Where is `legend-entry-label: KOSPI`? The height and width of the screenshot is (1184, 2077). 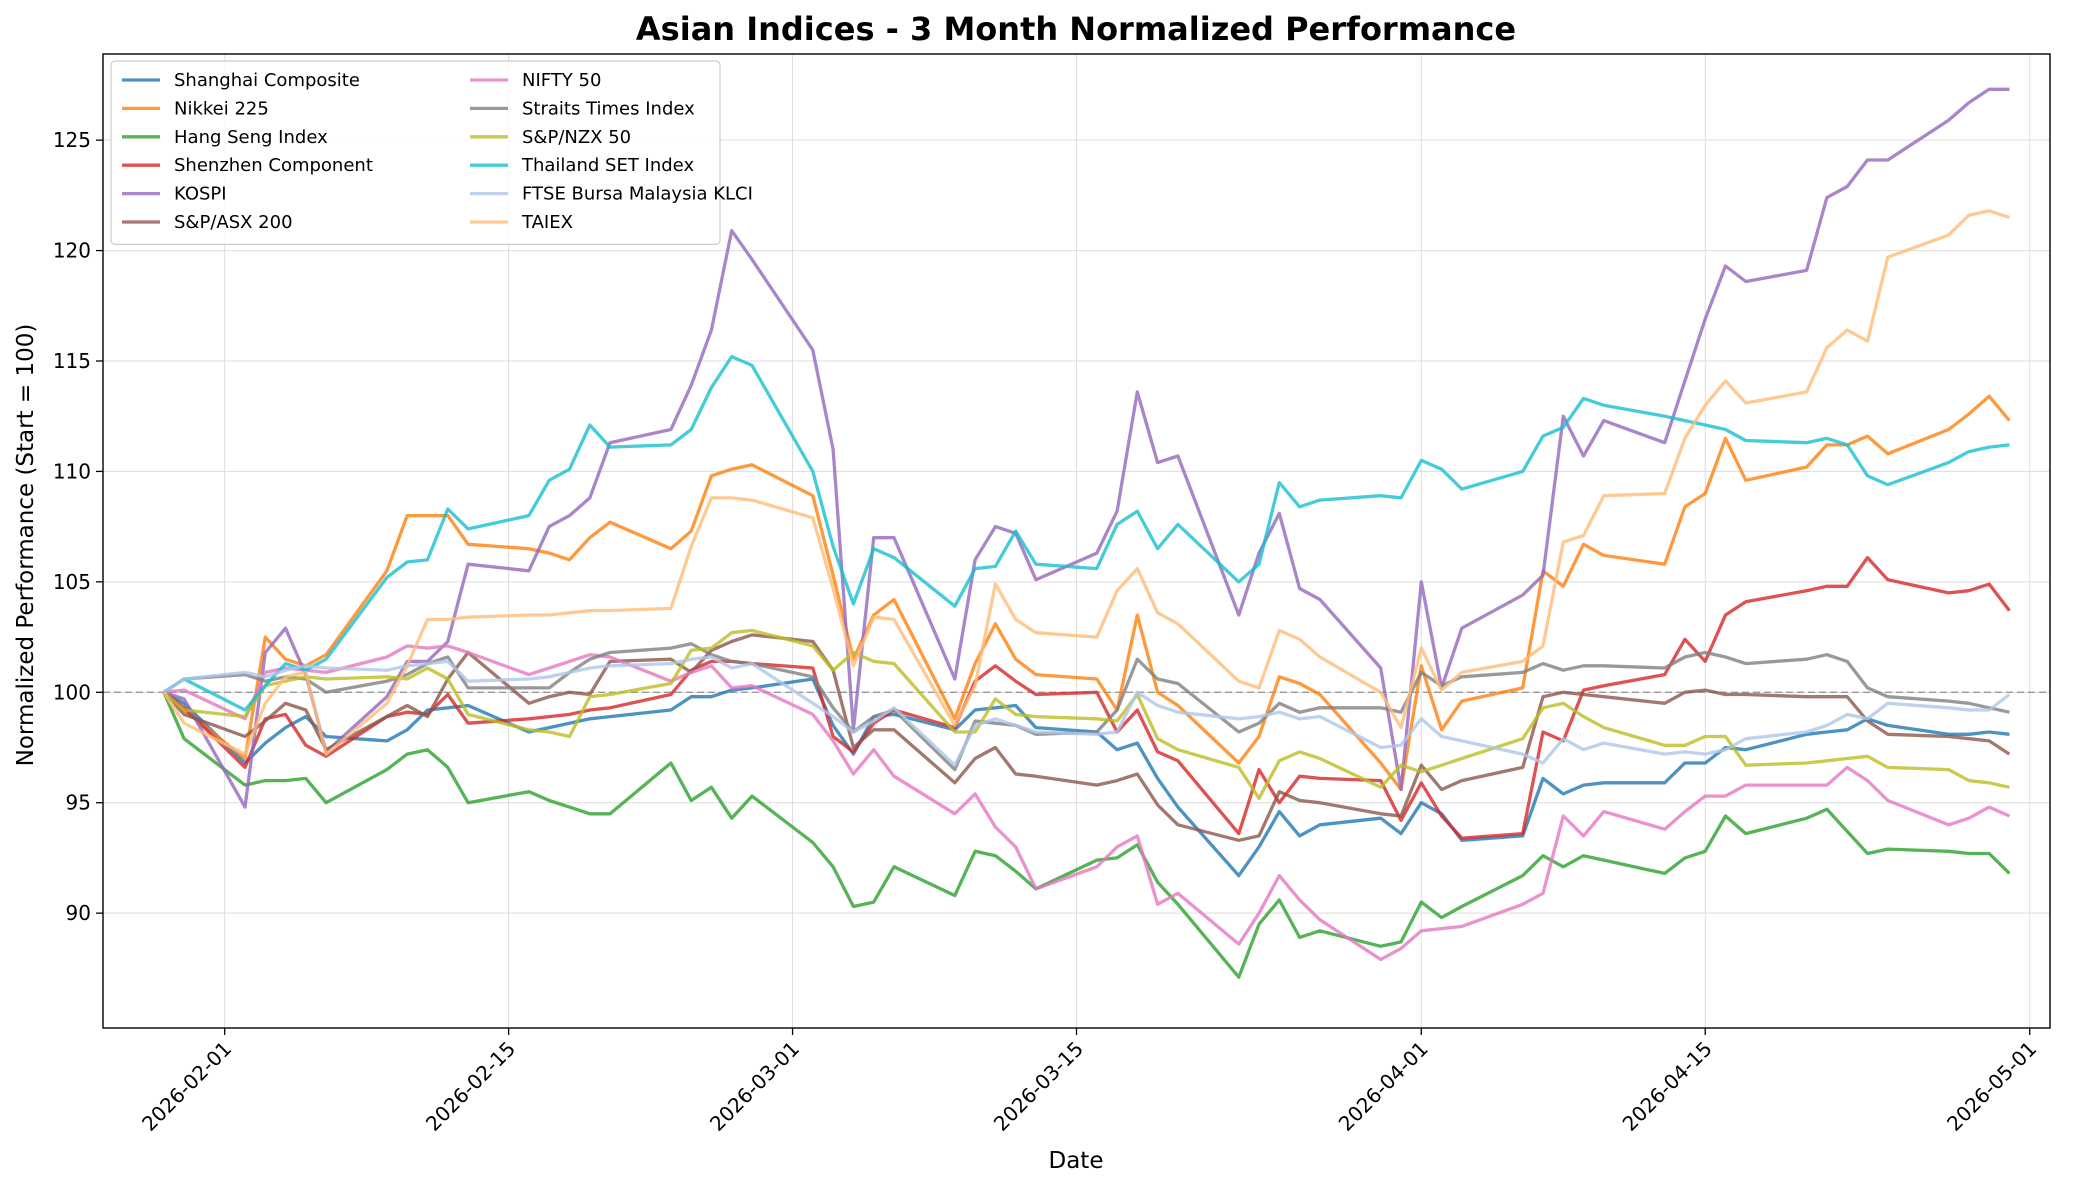 legend-entry-label: KOSPI is located at coordinates (200, 194).